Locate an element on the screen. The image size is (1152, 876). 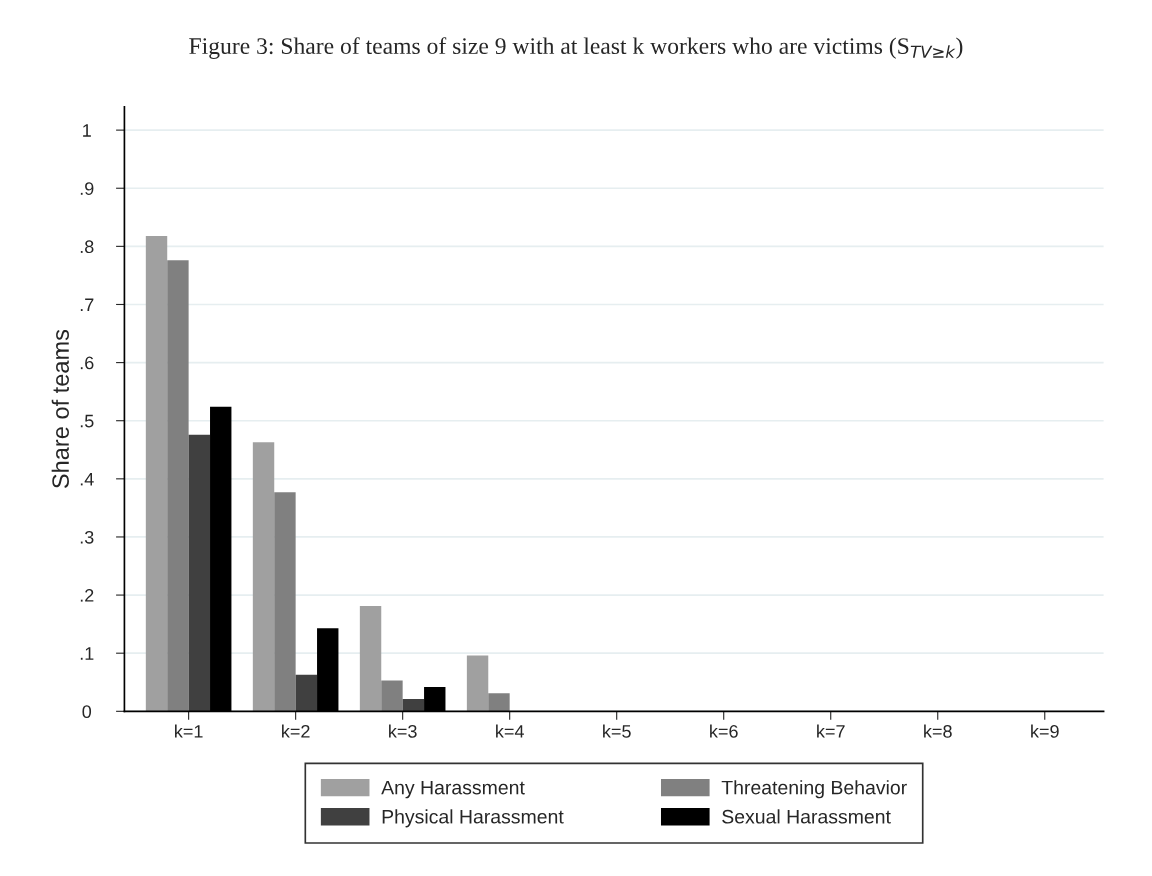
y-axis-title: Share of teams is located at coordinates (60, 409).